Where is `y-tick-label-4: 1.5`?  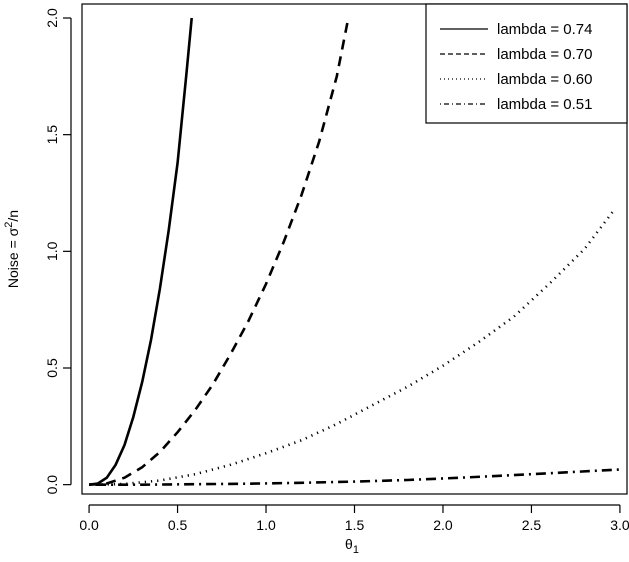 y-tick-label-4: 1.5 is located at coordinates (52, 135).